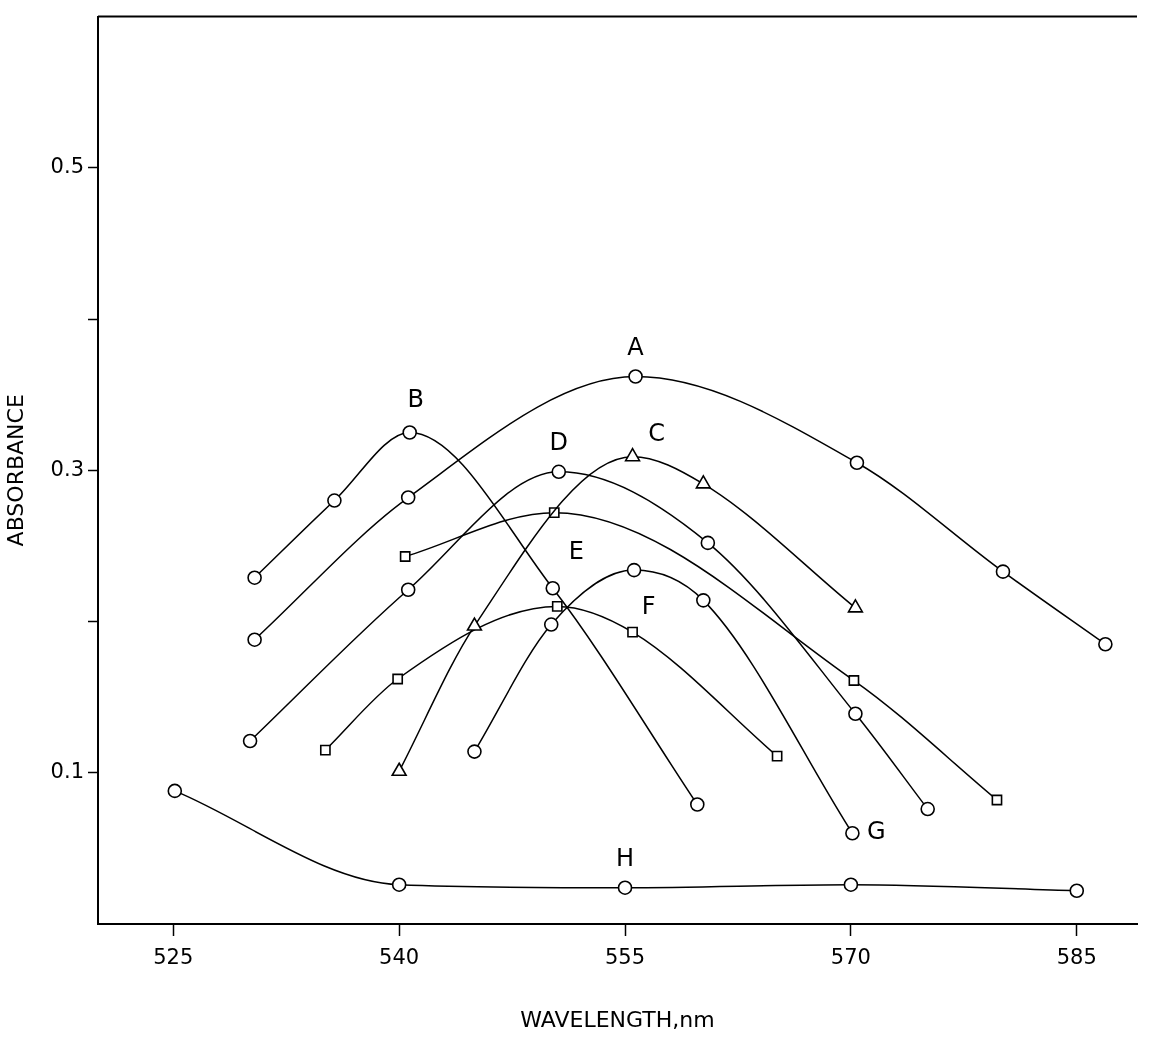 Image resolution: width=1151 pixels, height=1038 pixels. Describe the element at coordinates (656, 432) in the screenshot. I see `series-label: C` at that location.